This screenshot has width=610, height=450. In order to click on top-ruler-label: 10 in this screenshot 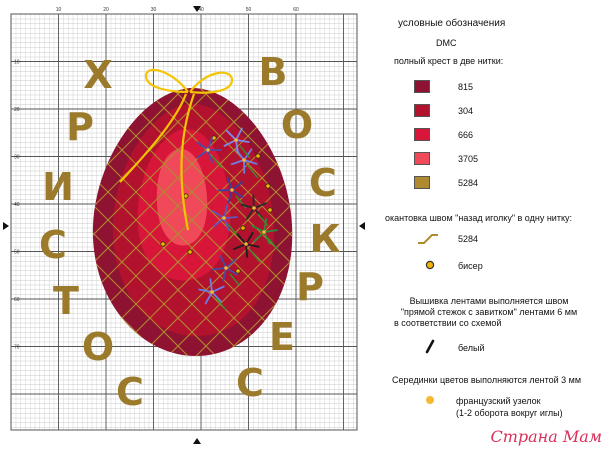, I will do `click(59, 10)`.